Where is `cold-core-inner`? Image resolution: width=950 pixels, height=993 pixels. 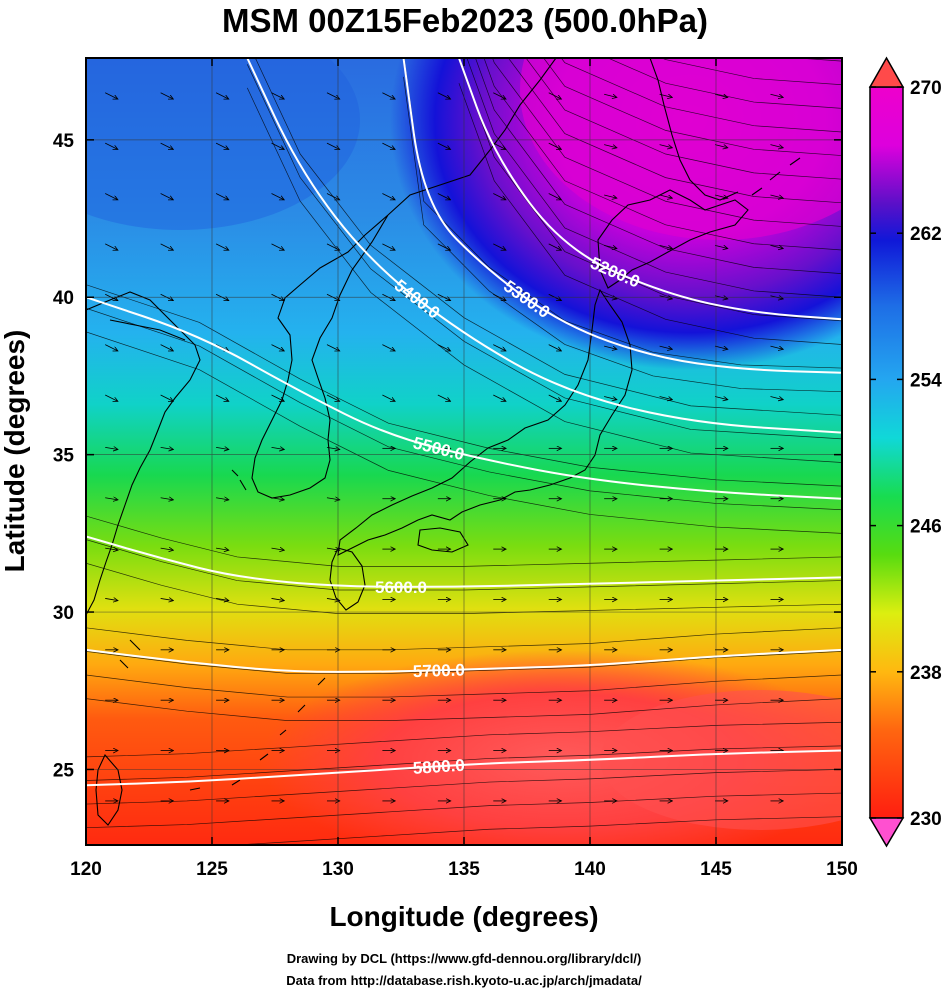 cold-core-inner is located at coordinates (681, 149).